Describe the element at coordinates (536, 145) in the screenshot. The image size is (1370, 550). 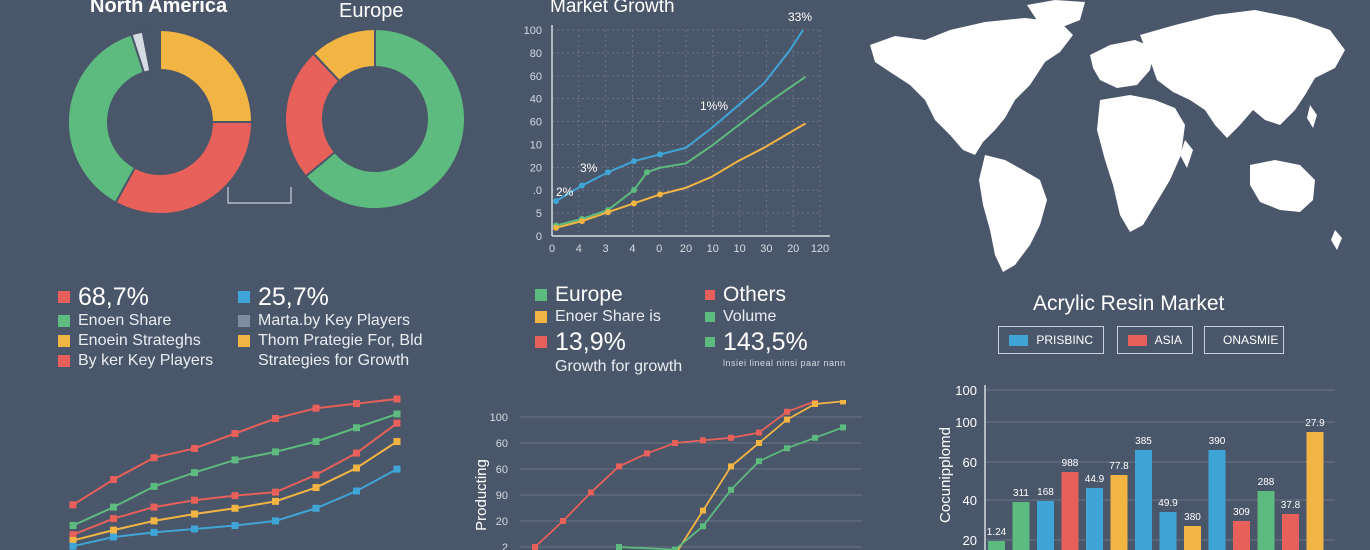
I see `growth-y-tick: 10` at that location.